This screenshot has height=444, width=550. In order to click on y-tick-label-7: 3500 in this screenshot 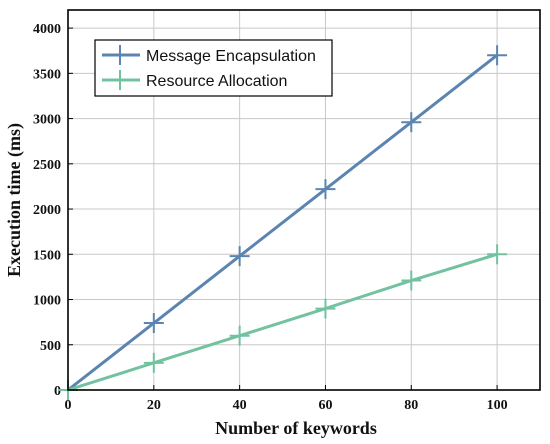, I will do `click(47, 74)`.